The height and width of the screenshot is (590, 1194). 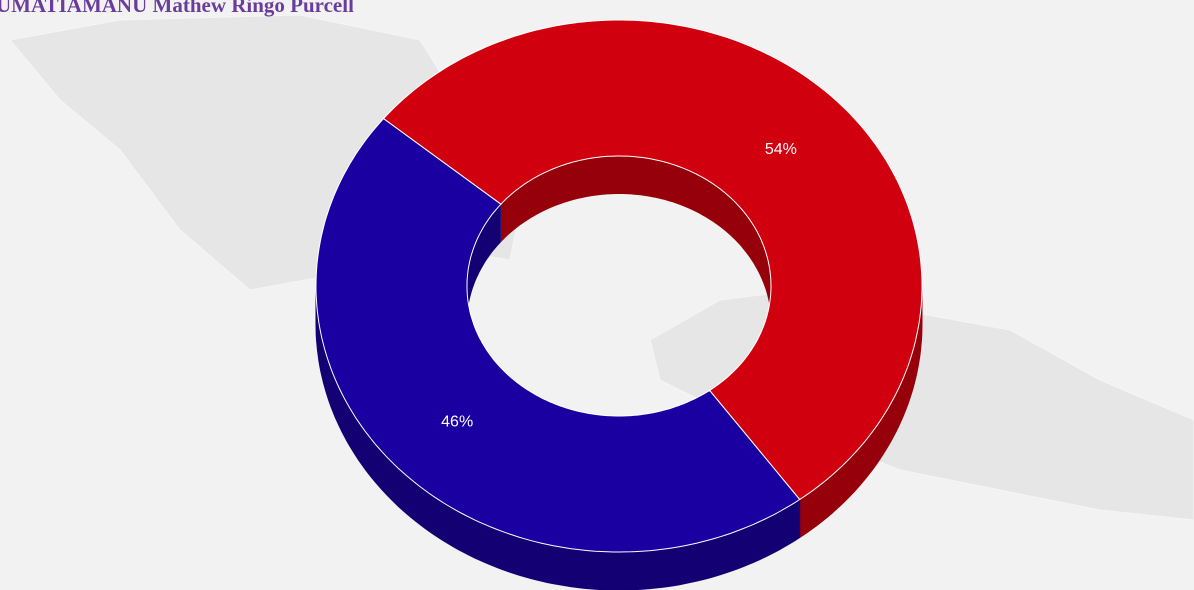 I want to click on inner-walls, so click(x=619, y=240).